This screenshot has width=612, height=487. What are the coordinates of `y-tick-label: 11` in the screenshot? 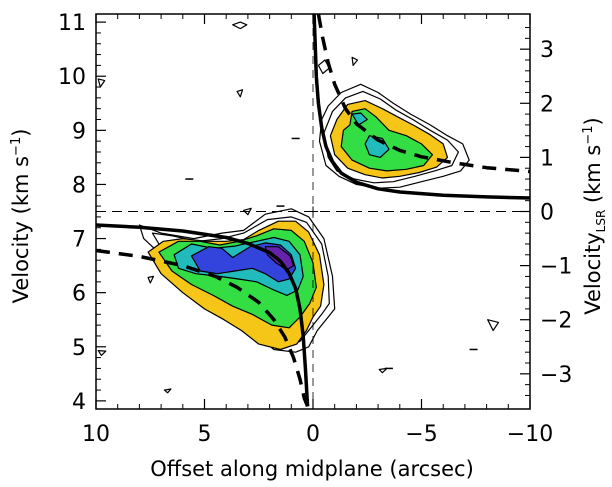 It's located at (72, 23).